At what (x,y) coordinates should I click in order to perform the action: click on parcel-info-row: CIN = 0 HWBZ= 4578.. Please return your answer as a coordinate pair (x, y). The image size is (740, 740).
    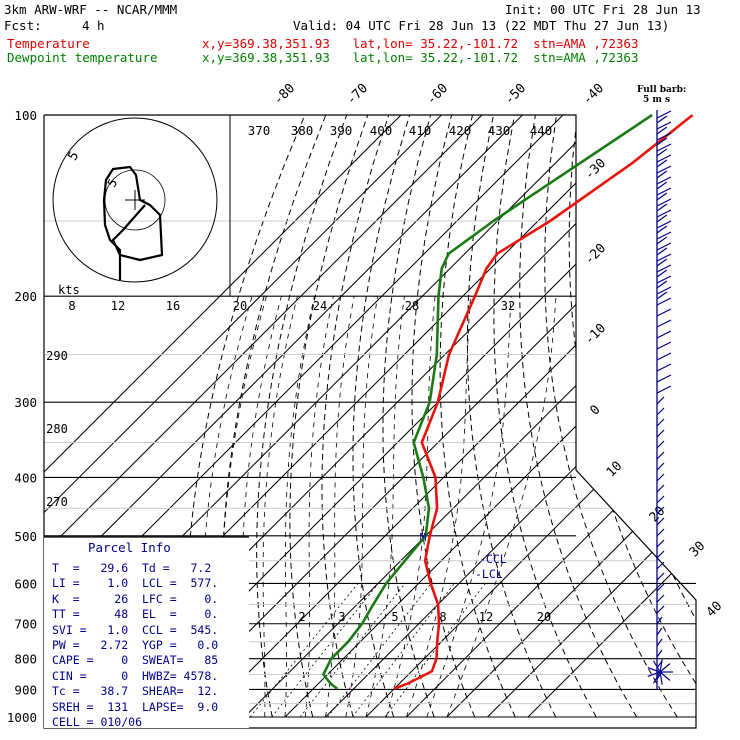
    Looking at the image, I should click on (135, 675).